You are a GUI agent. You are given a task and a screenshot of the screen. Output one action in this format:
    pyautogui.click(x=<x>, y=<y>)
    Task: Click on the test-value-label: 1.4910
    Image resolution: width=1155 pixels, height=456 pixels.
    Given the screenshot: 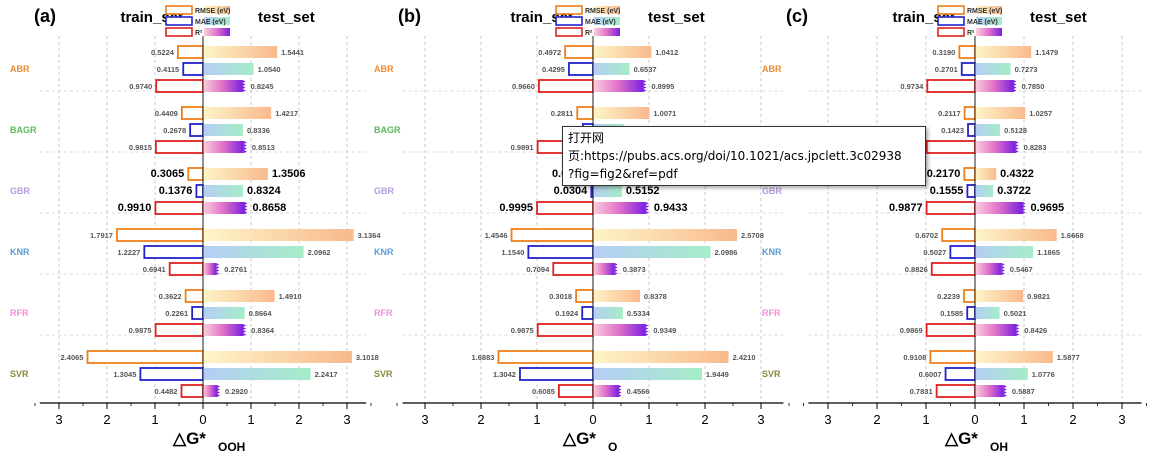 What is the action you would take?
    pyautogui.click(x=290, y=296)
    